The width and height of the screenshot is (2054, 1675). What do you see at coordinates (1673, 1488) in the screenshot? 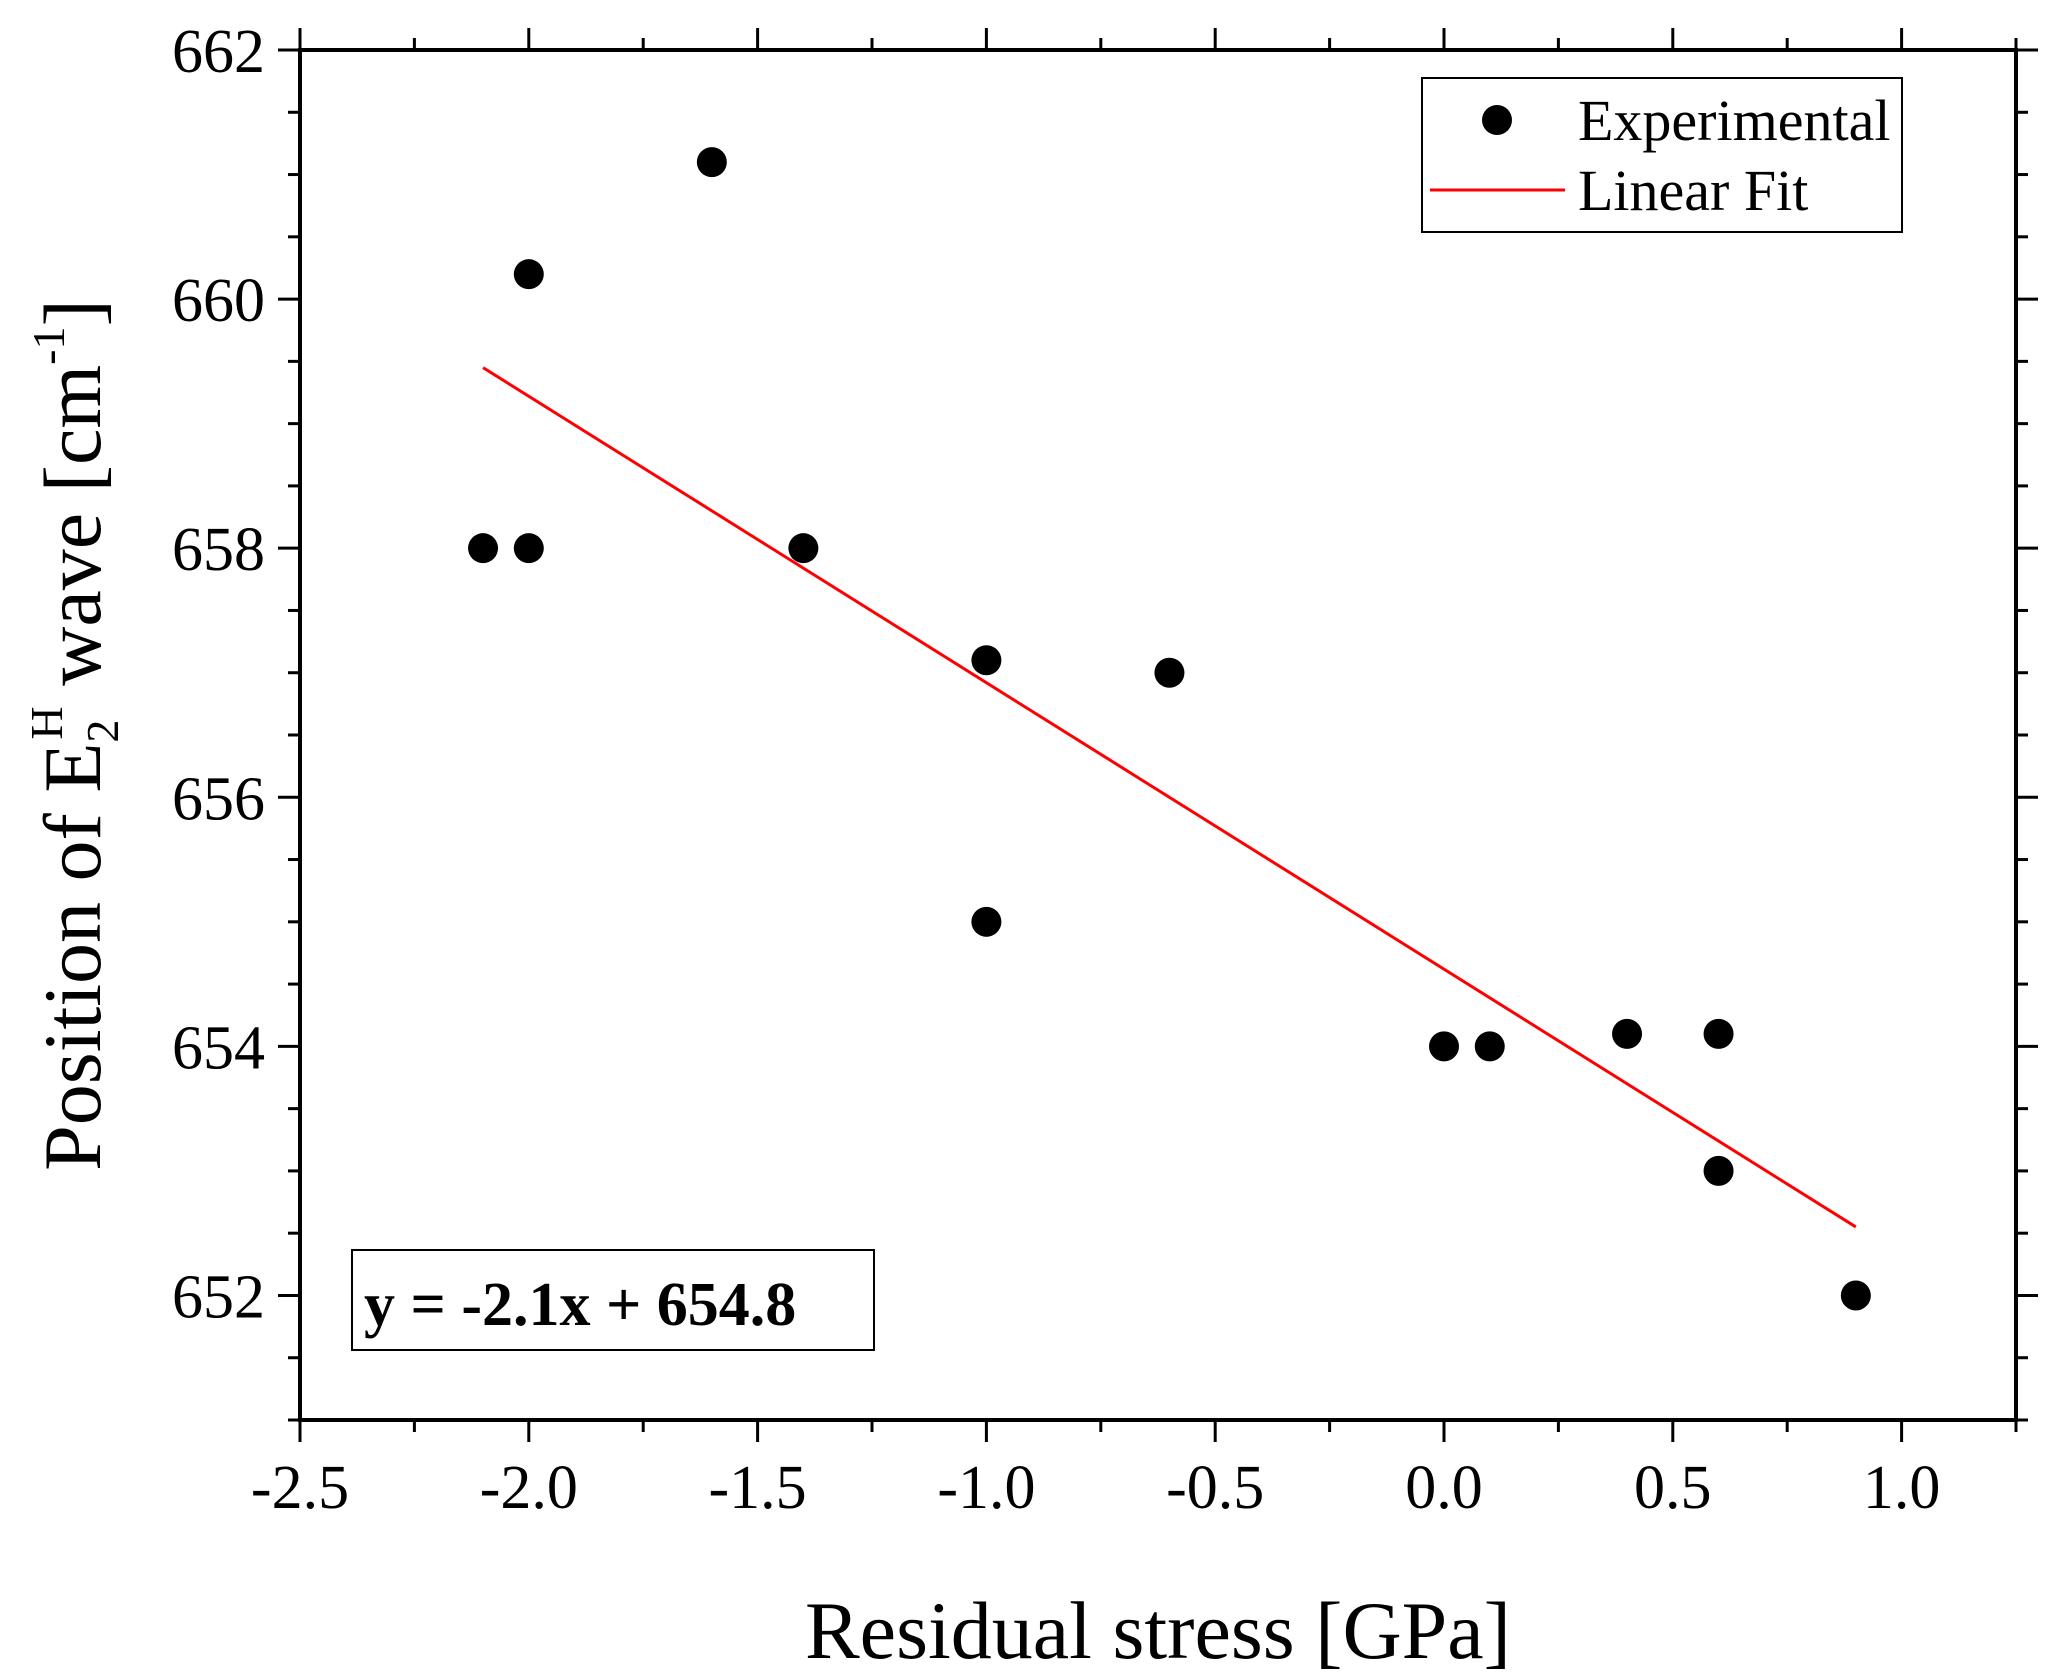
I see `x-tick-label: 0.5` at bounding box center [1673, 1488].